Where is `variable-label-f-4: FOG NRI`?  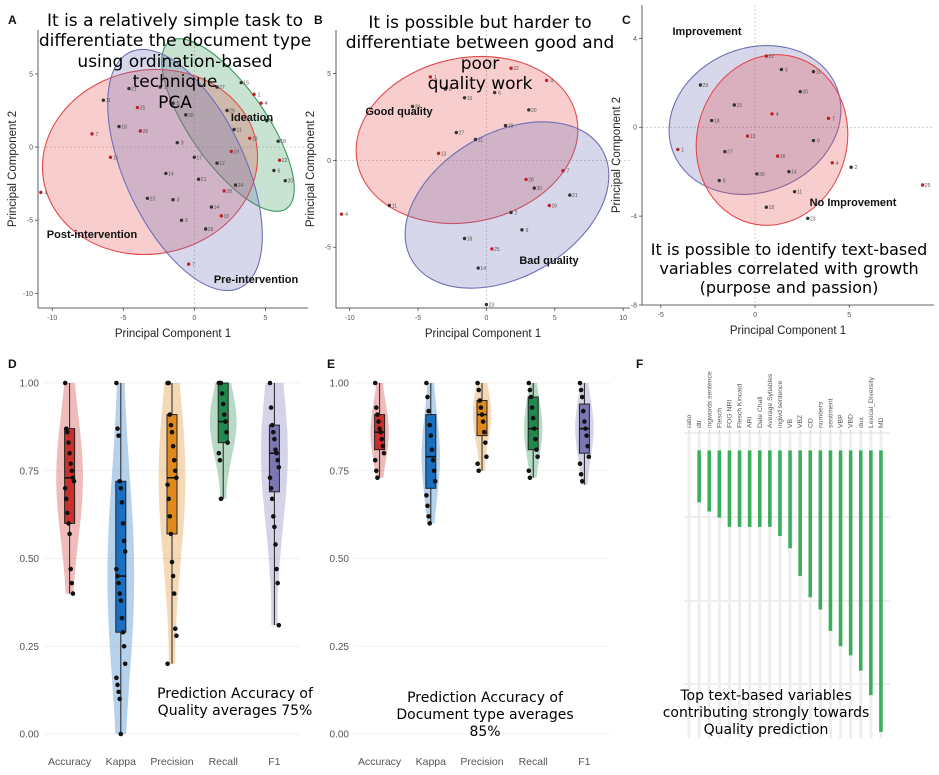 variable-label-f-4: FOG NRI is located at coordinates (729, 414).